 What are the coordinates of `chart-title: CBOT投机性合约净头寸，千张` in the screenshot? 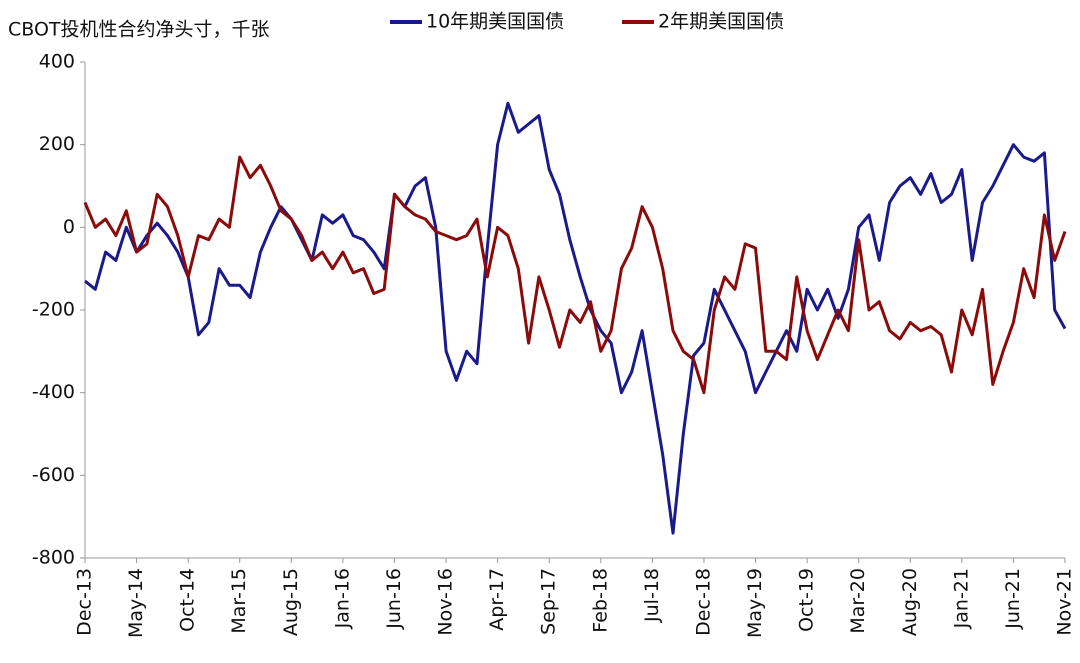 It's located at (139, 30).